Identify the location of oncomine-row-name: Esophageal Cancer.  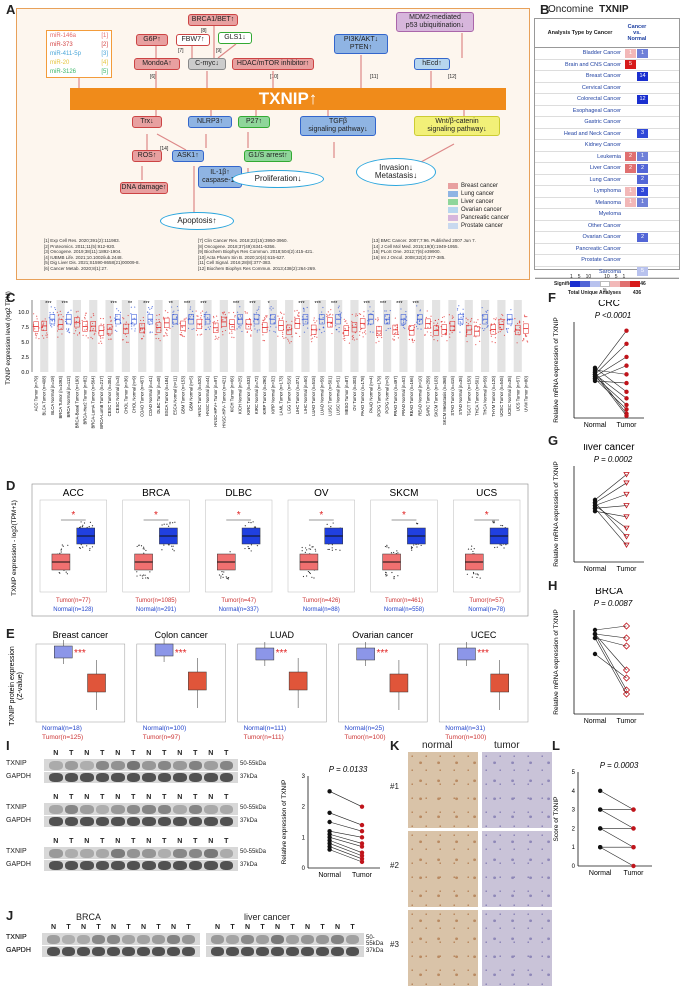
(596, 110).